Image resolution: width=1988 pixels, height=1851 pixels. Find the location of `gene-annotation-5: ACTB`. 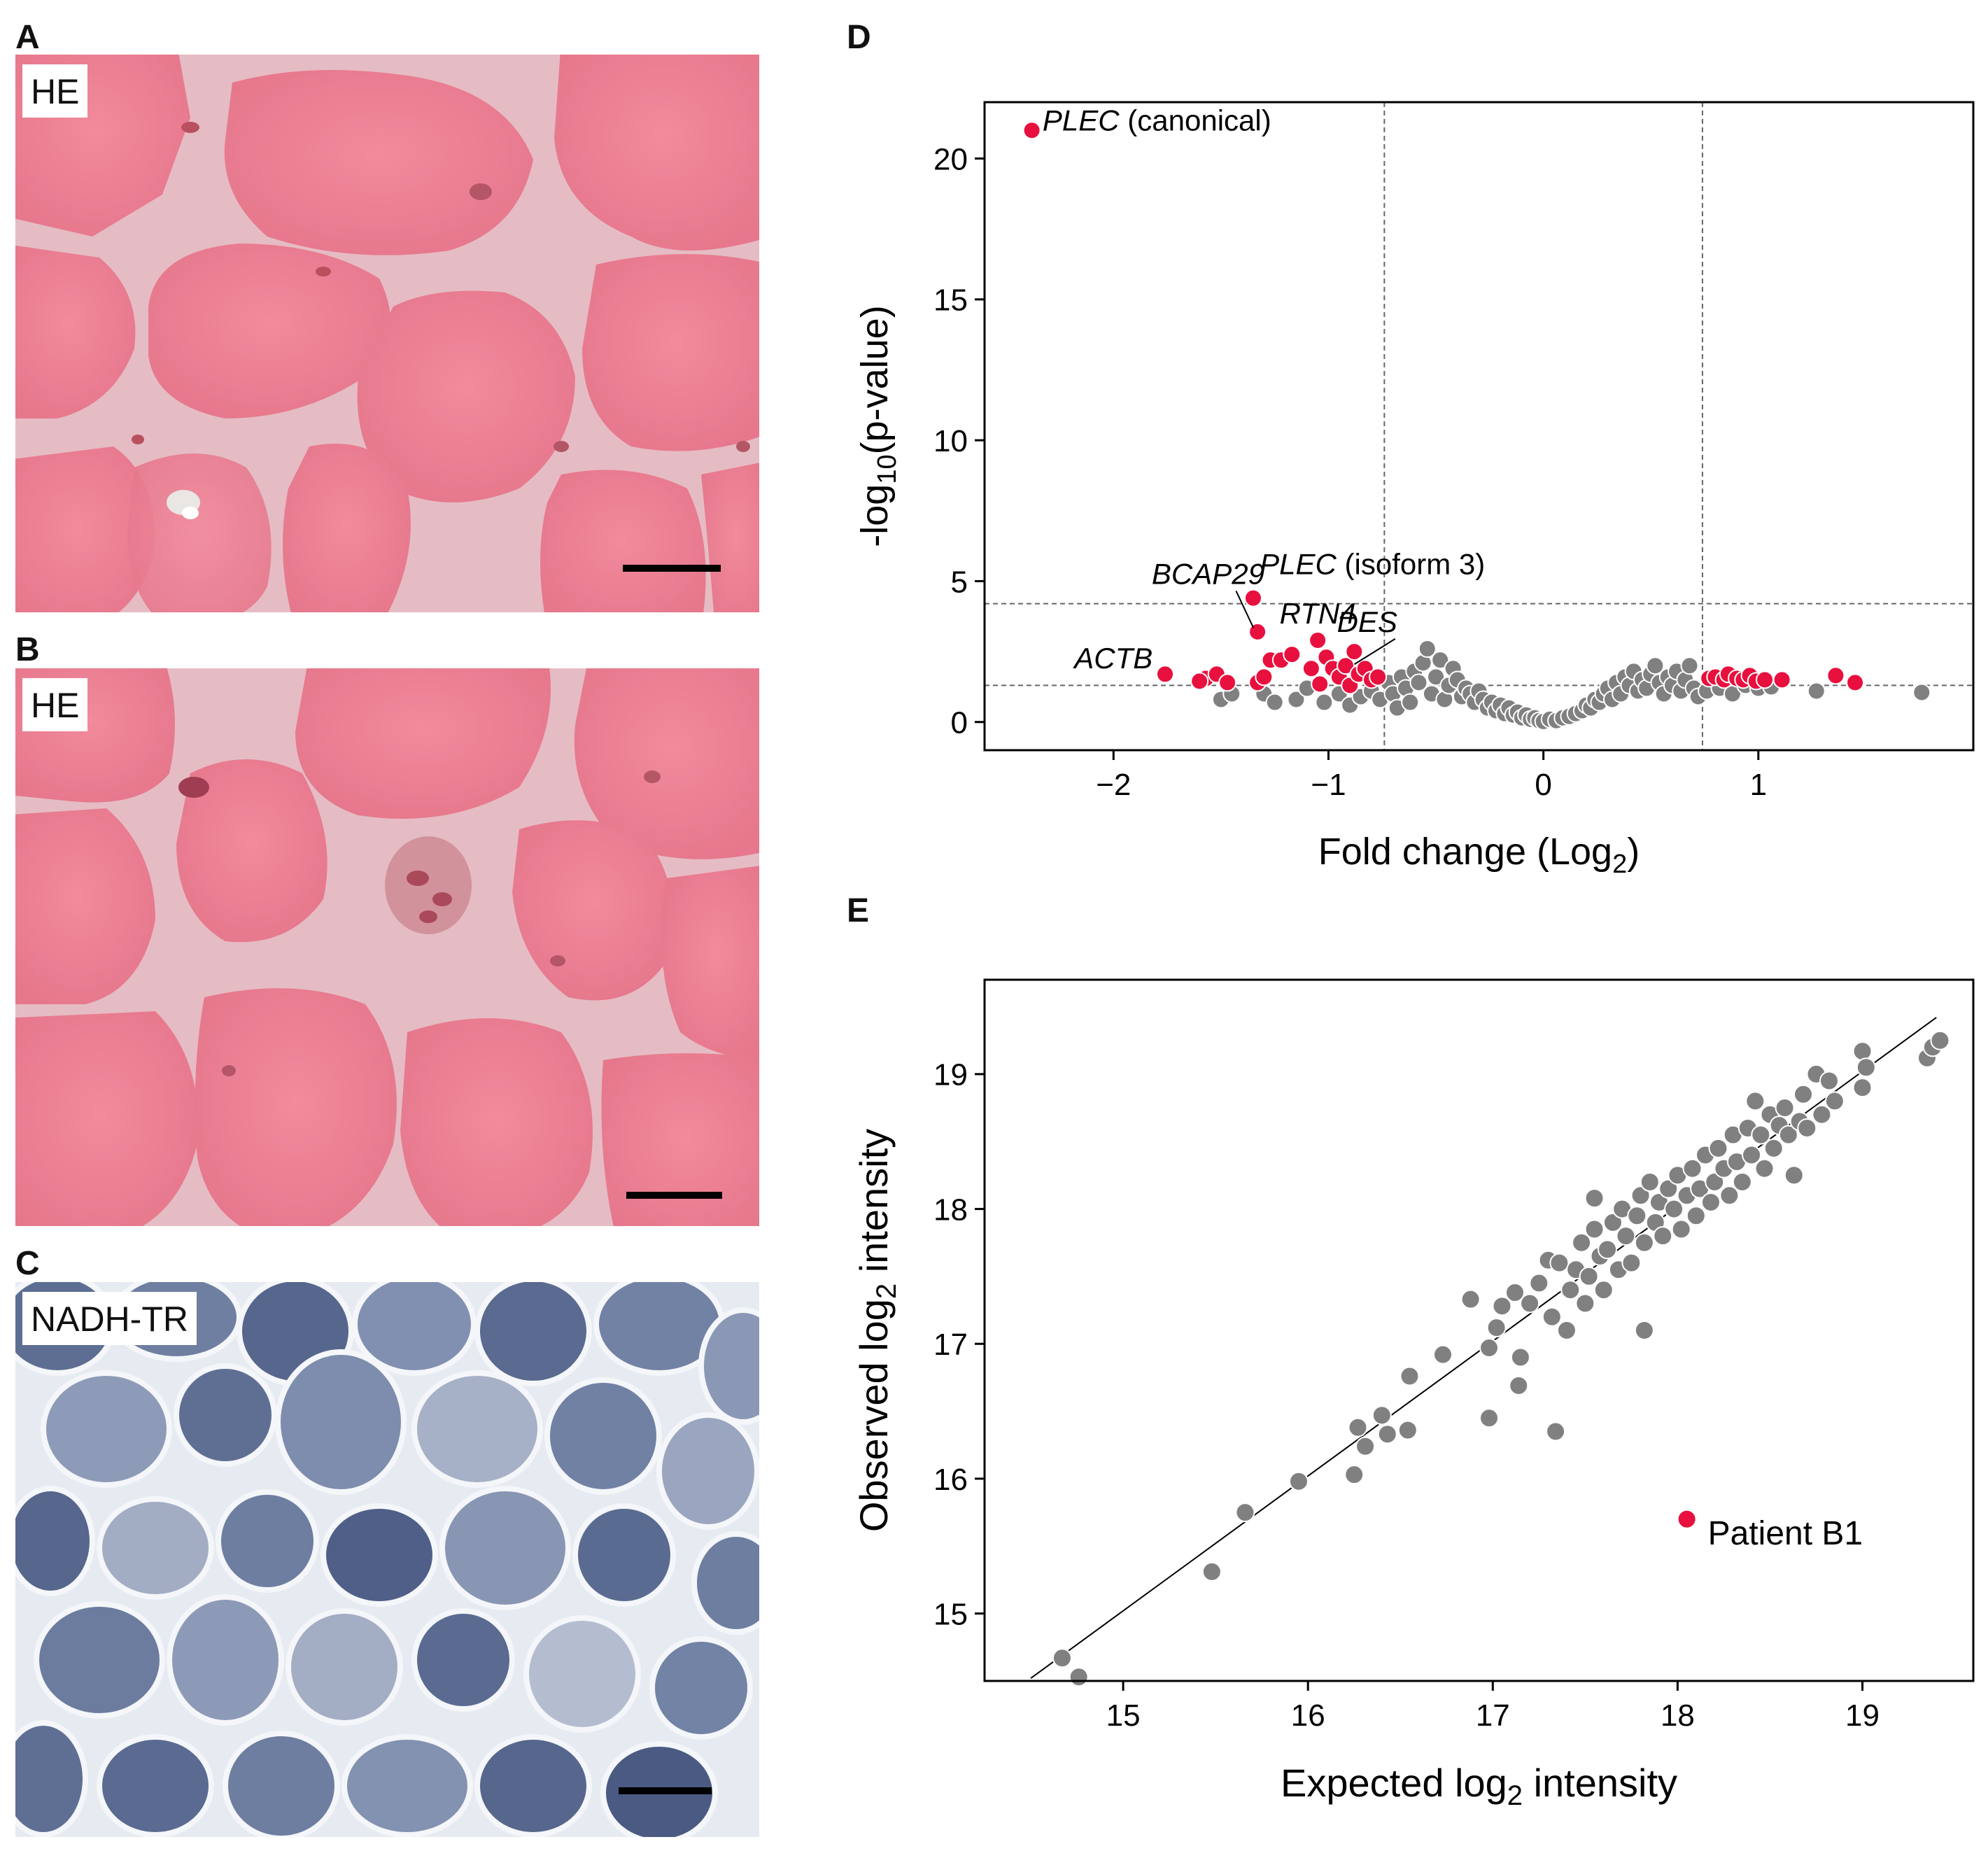

gene-annotation-5: ACTB is located at coordinates (1112, 658).